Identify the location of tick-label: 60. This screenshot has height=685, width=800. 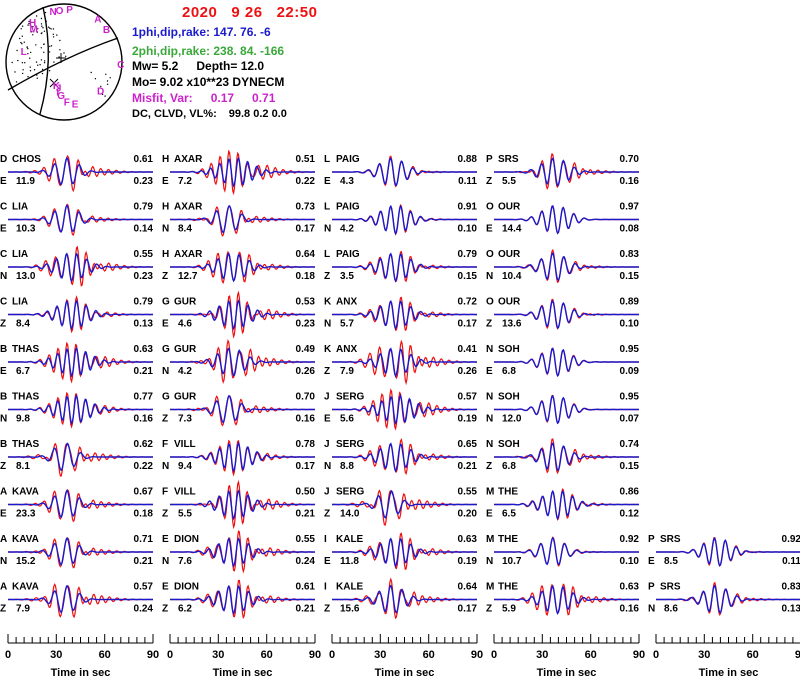
(429, 655).